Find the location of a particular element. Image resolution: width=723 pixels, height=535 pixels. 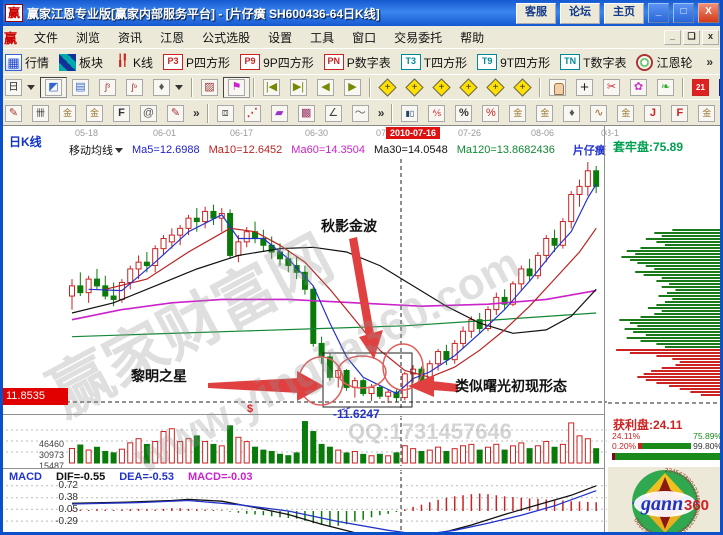

toolbar3-button-shade is located at coordinates (306, 113).